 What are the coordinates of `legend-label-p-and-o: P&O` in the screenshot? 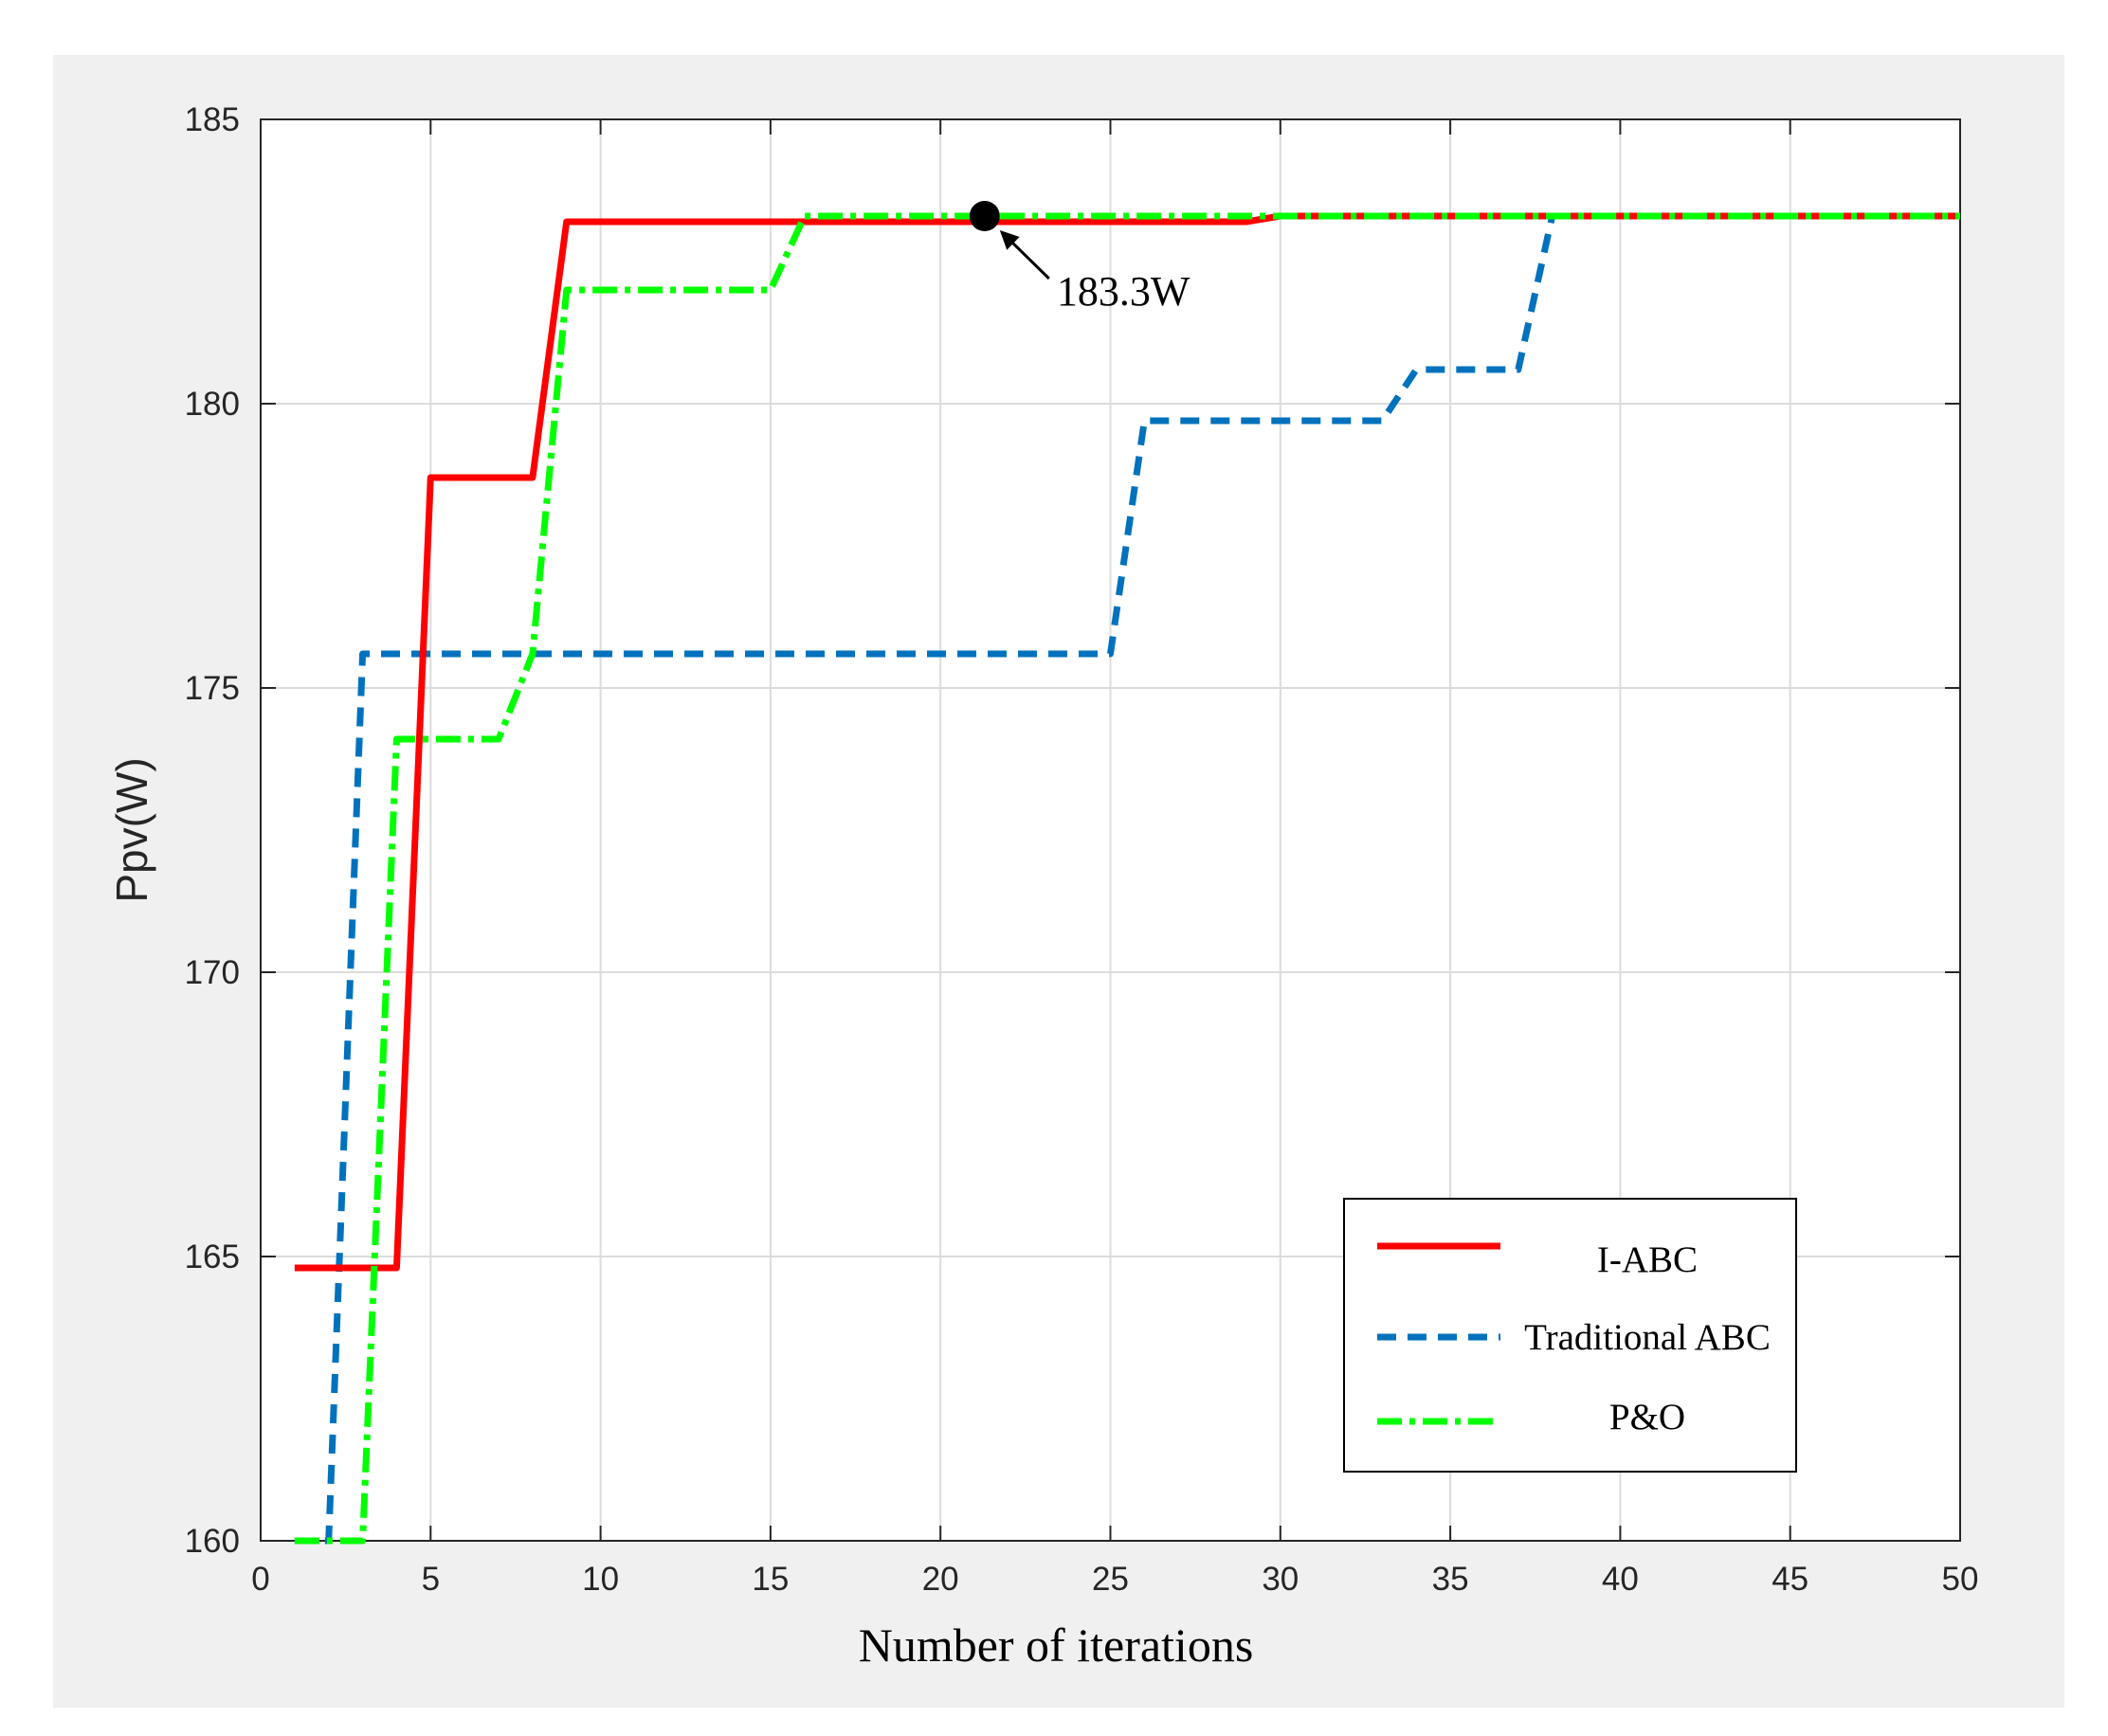 It's located at (1647, 1417).